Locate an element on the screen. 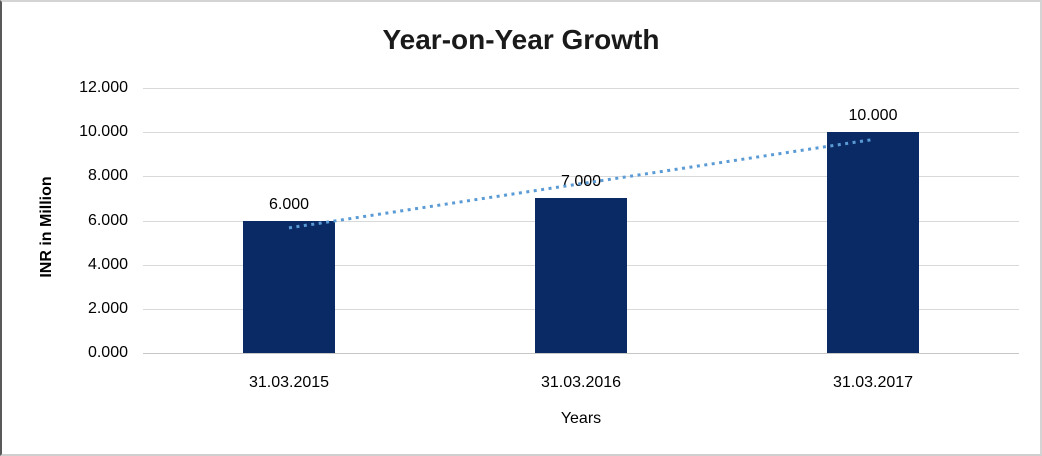 The height and width of the screenshot is (456, 1042). x-axis-category-label: 31.03.2017 is located at coordinates (873, 382).